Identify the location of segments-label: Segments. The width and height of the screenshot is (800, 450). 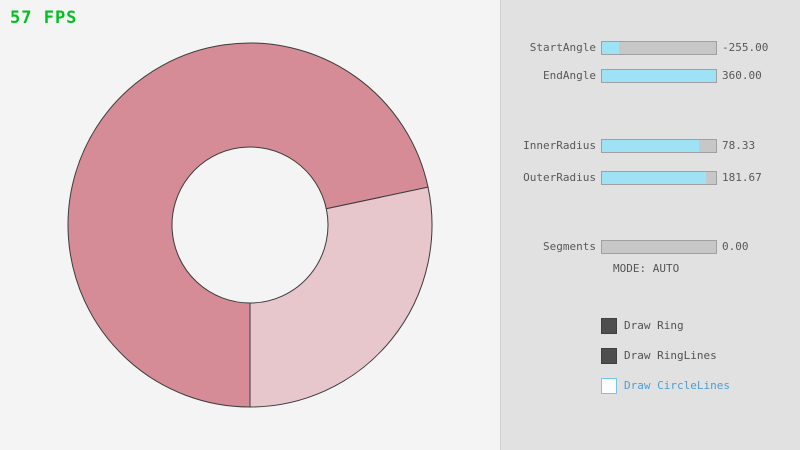
(569, 246).